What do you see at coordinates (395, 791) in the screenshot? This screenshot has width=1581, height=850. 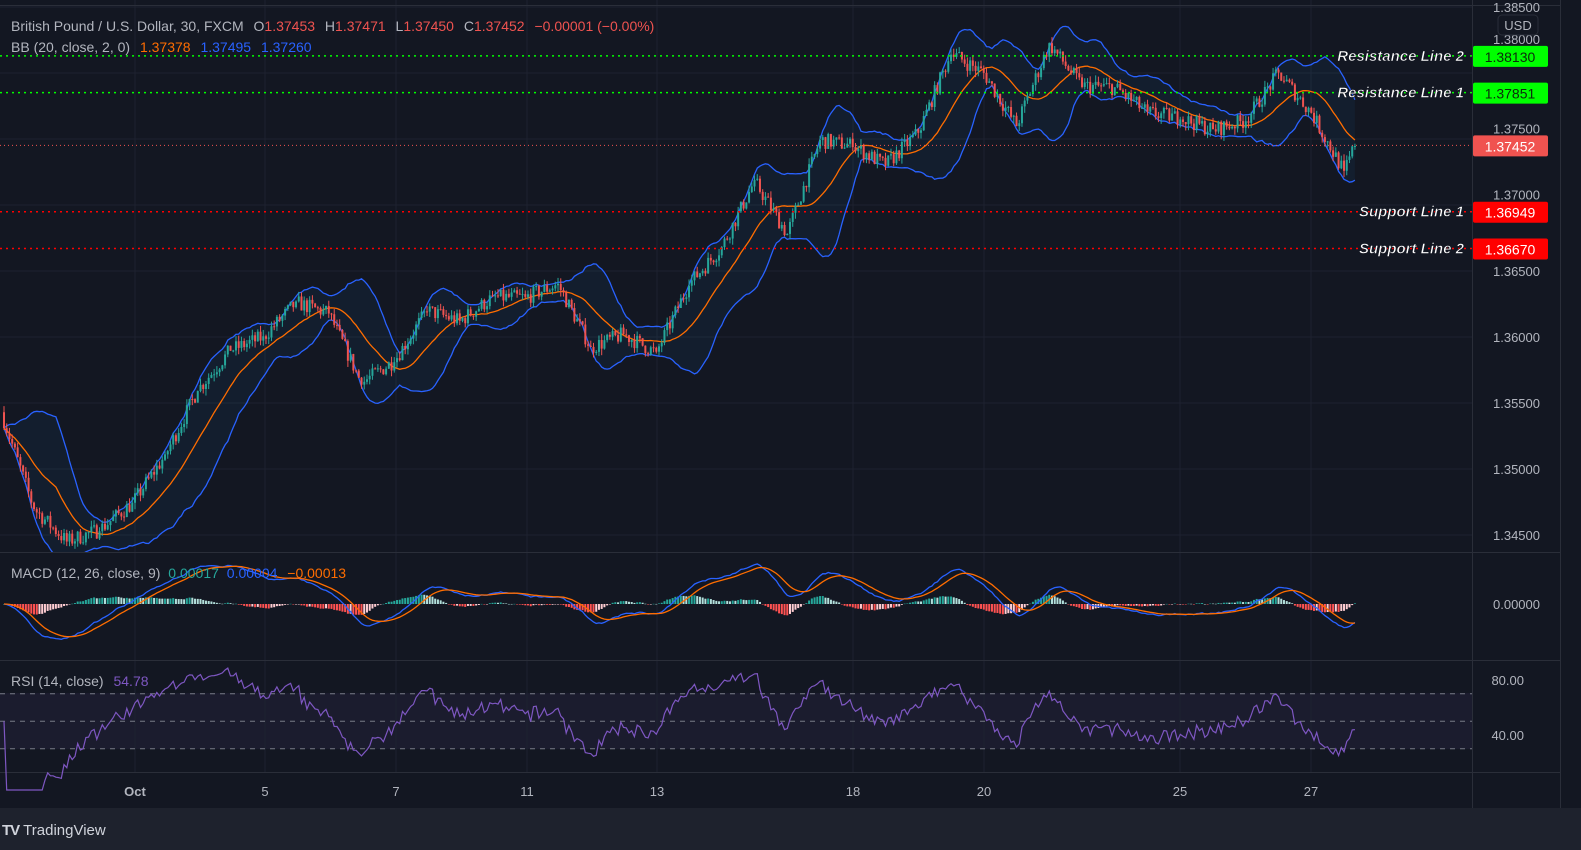 I see `time-tick: 7` at bounding box center [395, 791].